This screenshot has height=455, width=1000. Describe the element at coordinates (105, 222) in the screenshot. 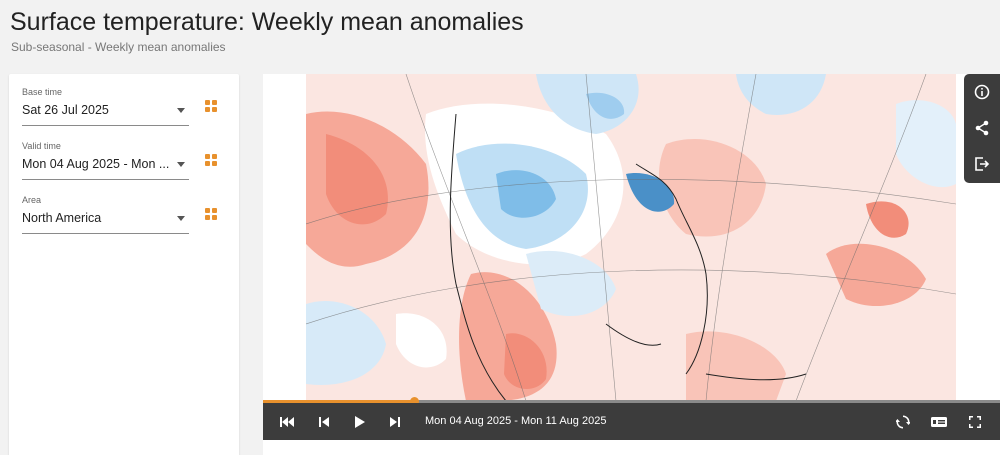

I see `area-select: North America` at that location.